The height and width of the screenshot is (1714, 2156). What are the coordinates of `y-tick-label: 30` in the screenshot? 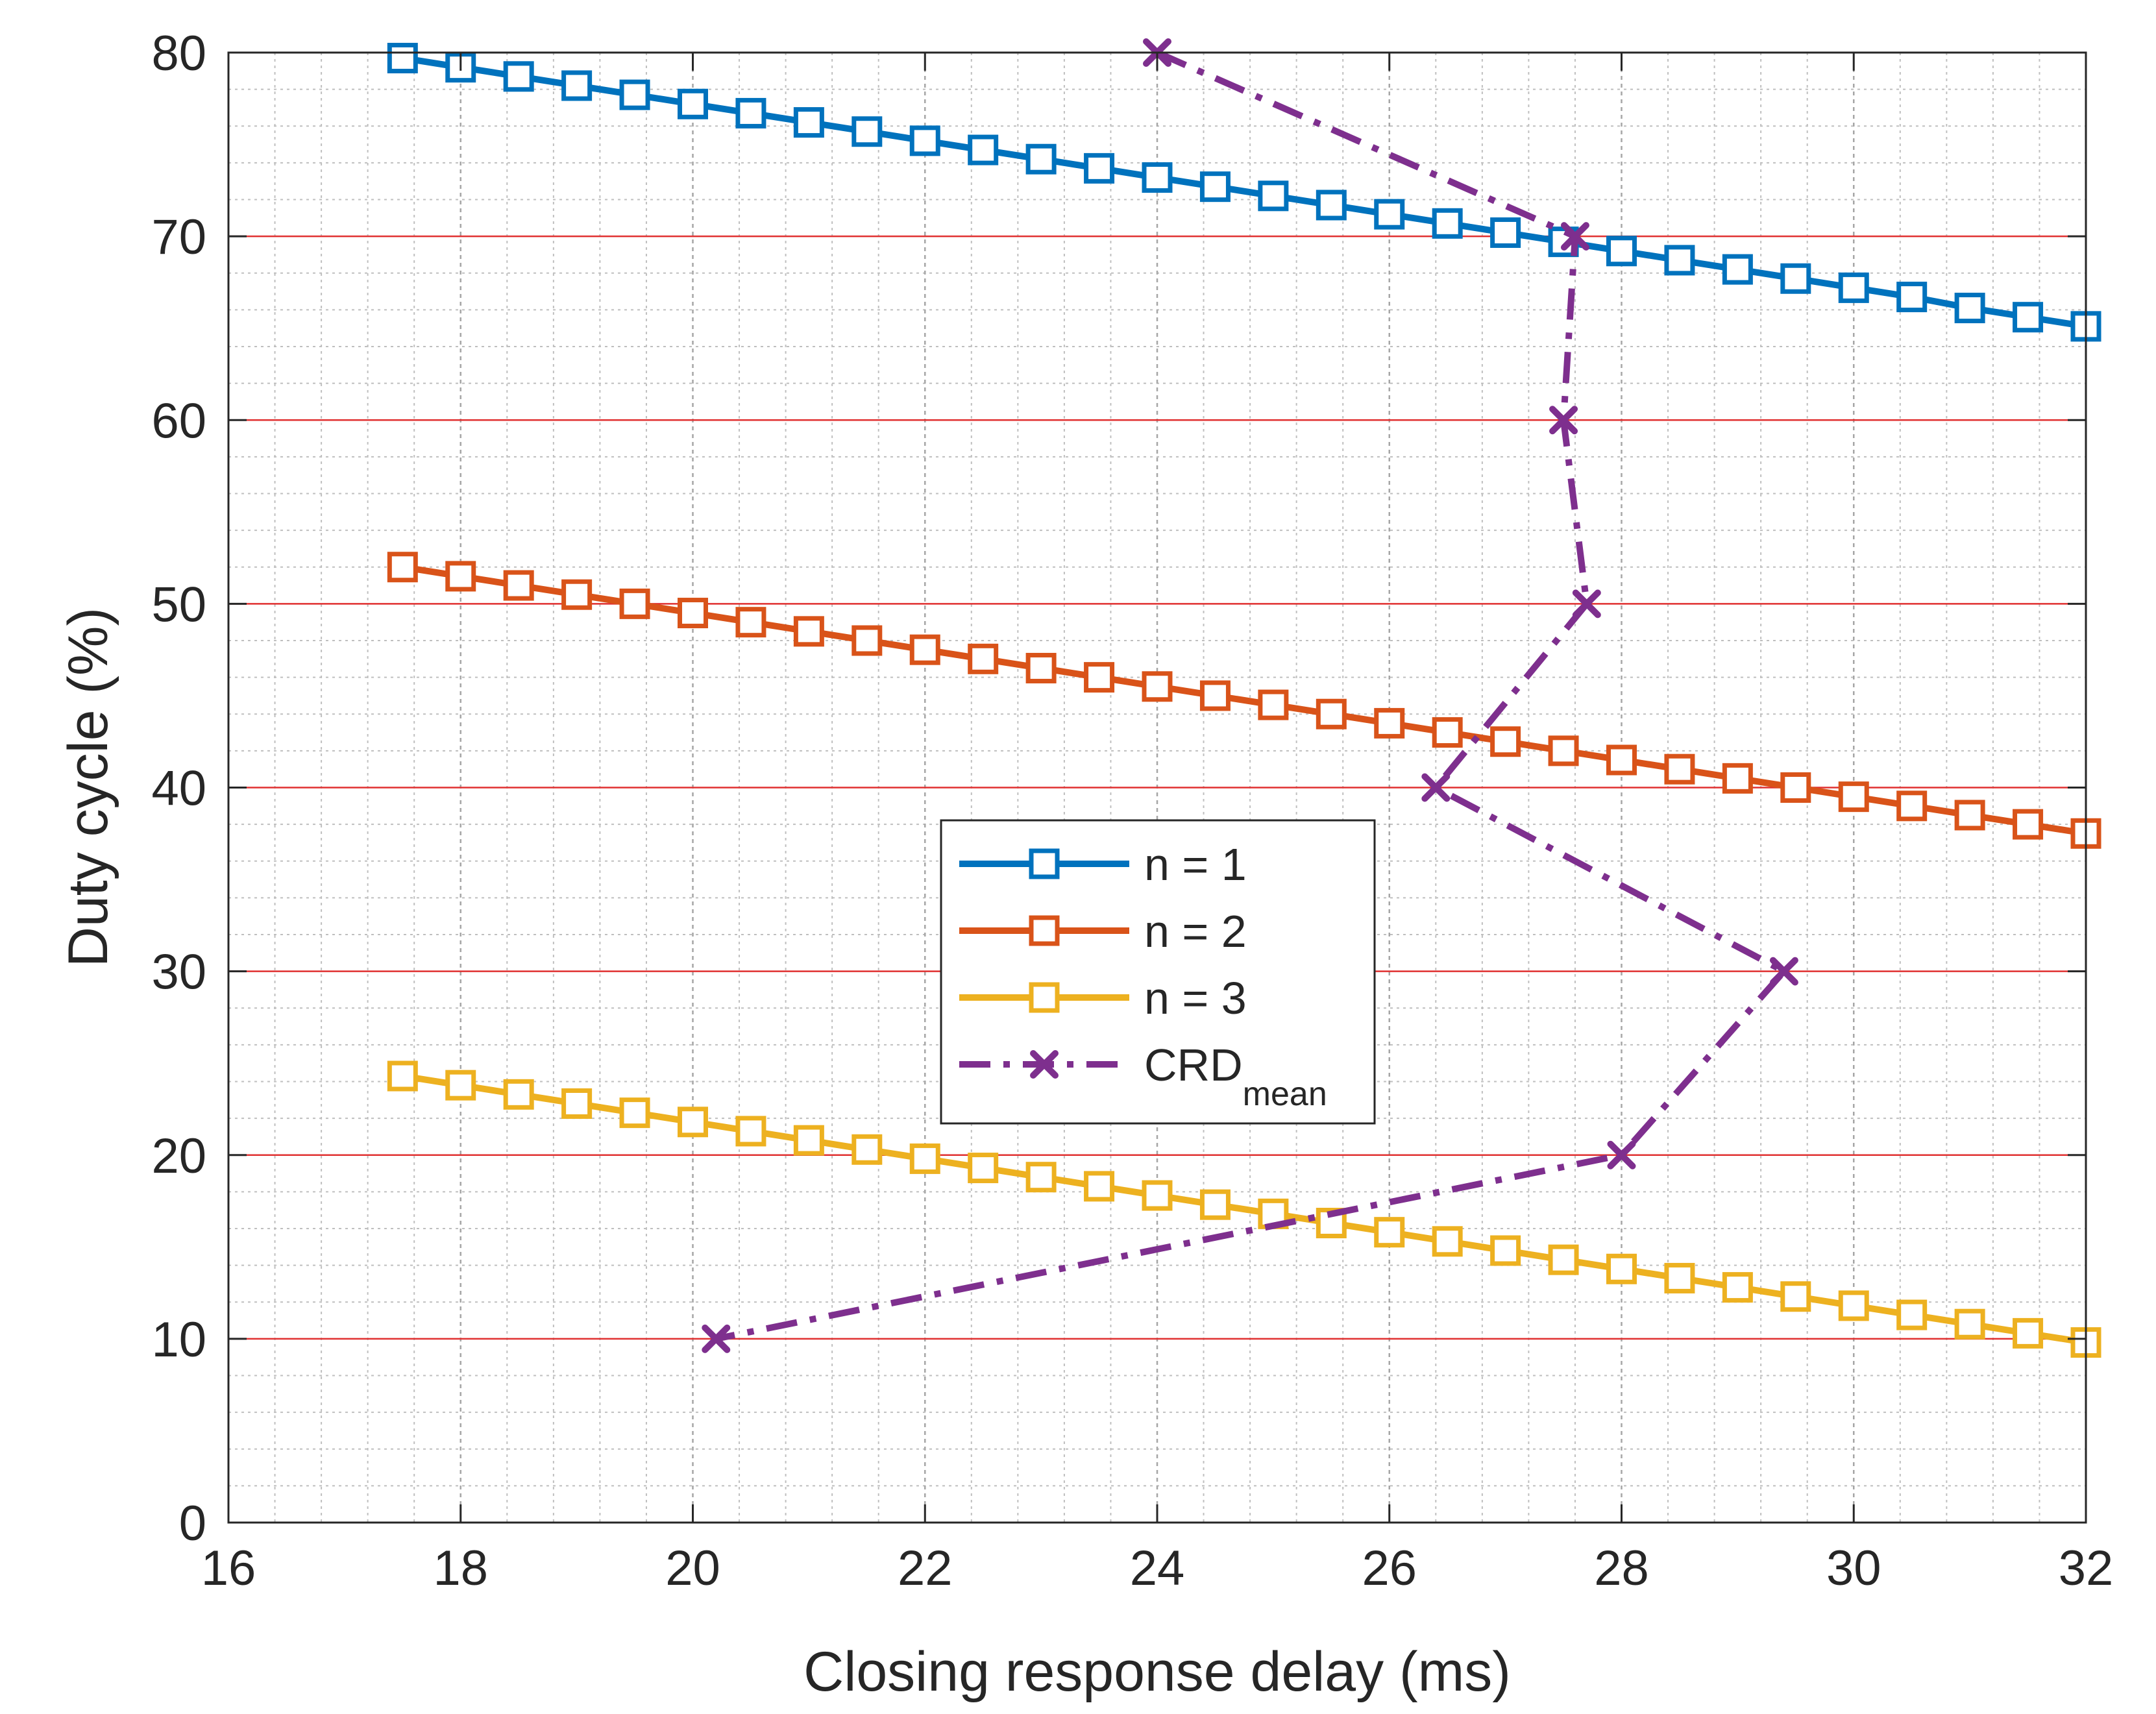 It's located at (178, 972).